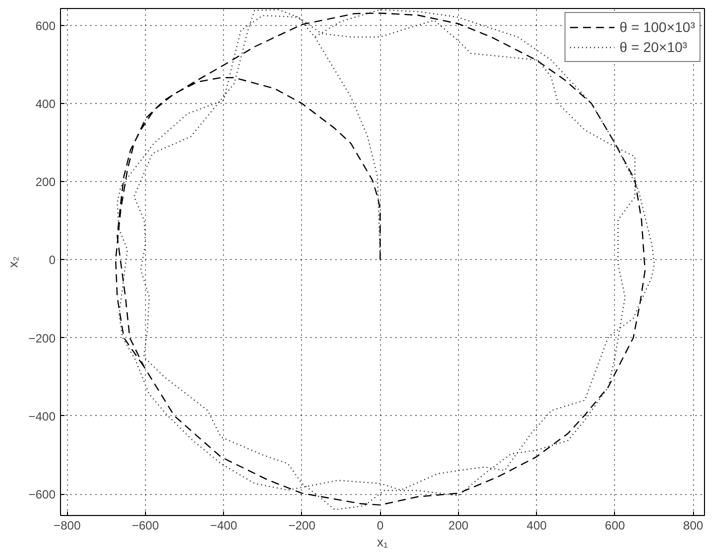 The height and width of the screenshot is (555, 724). What do you see at coordinates (12, 262) in the screenshot?
I see `y-axis-title: x₂` at bounding box center [12, 262].